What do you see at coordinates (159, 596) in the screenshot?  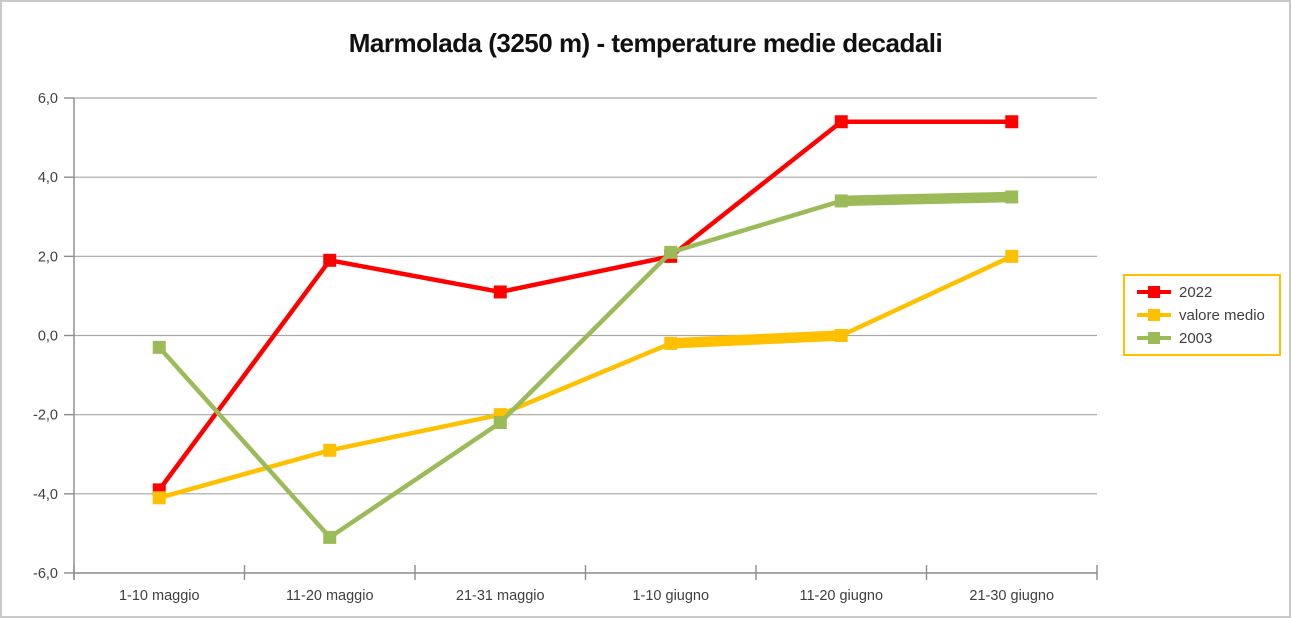 I see `x-axis-category-label: 1-10 maggio` at bounding box center [159, 596].